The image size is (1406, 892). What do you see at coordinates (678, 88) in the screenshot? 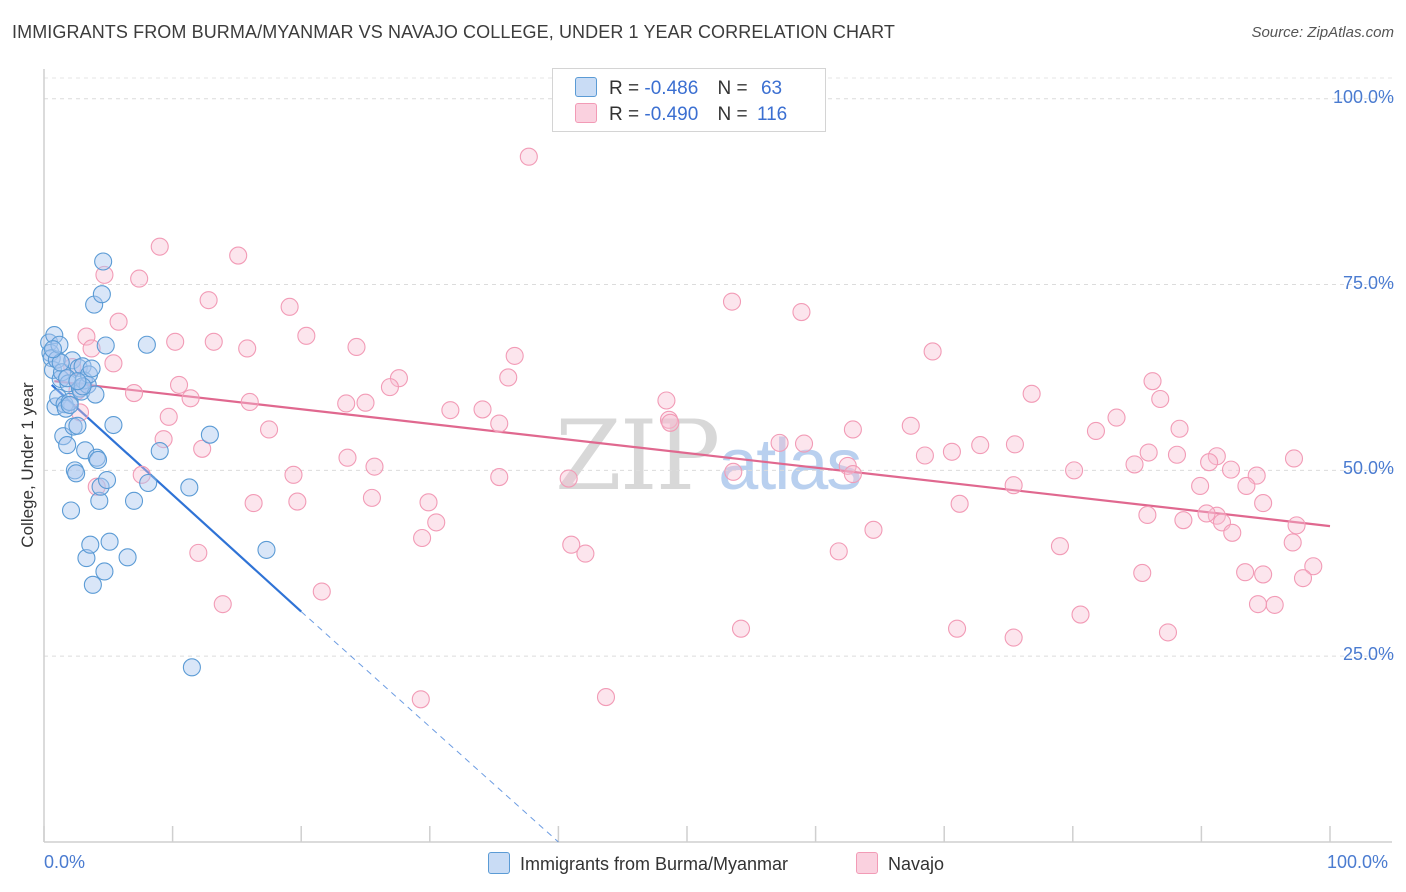
I see `legend-row-burma: R = -0.486 N = 63` at bounding box center [678, 88].